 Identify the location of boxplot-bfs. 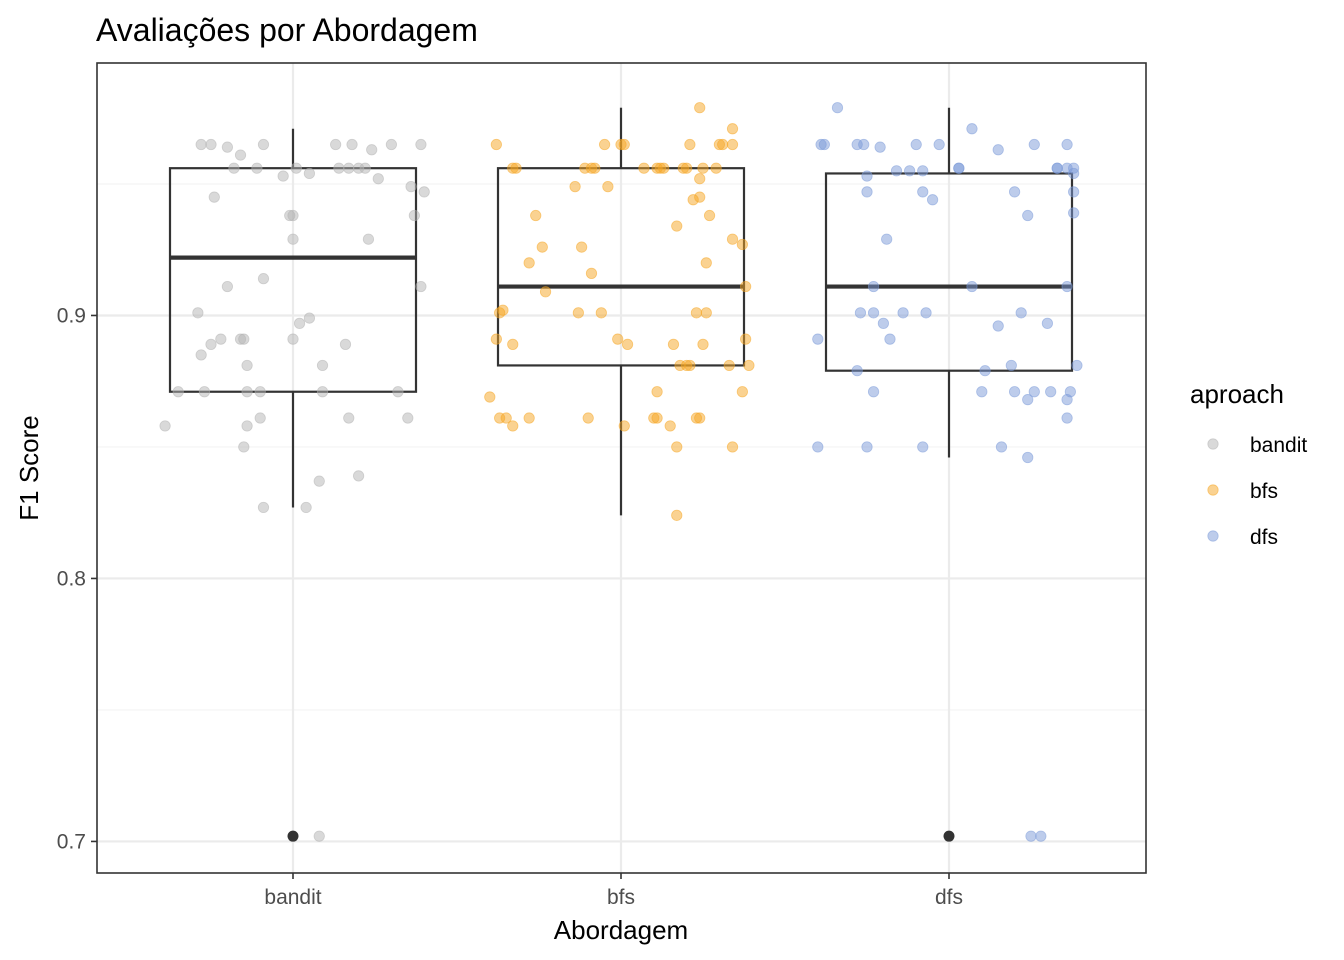
(621, 311).